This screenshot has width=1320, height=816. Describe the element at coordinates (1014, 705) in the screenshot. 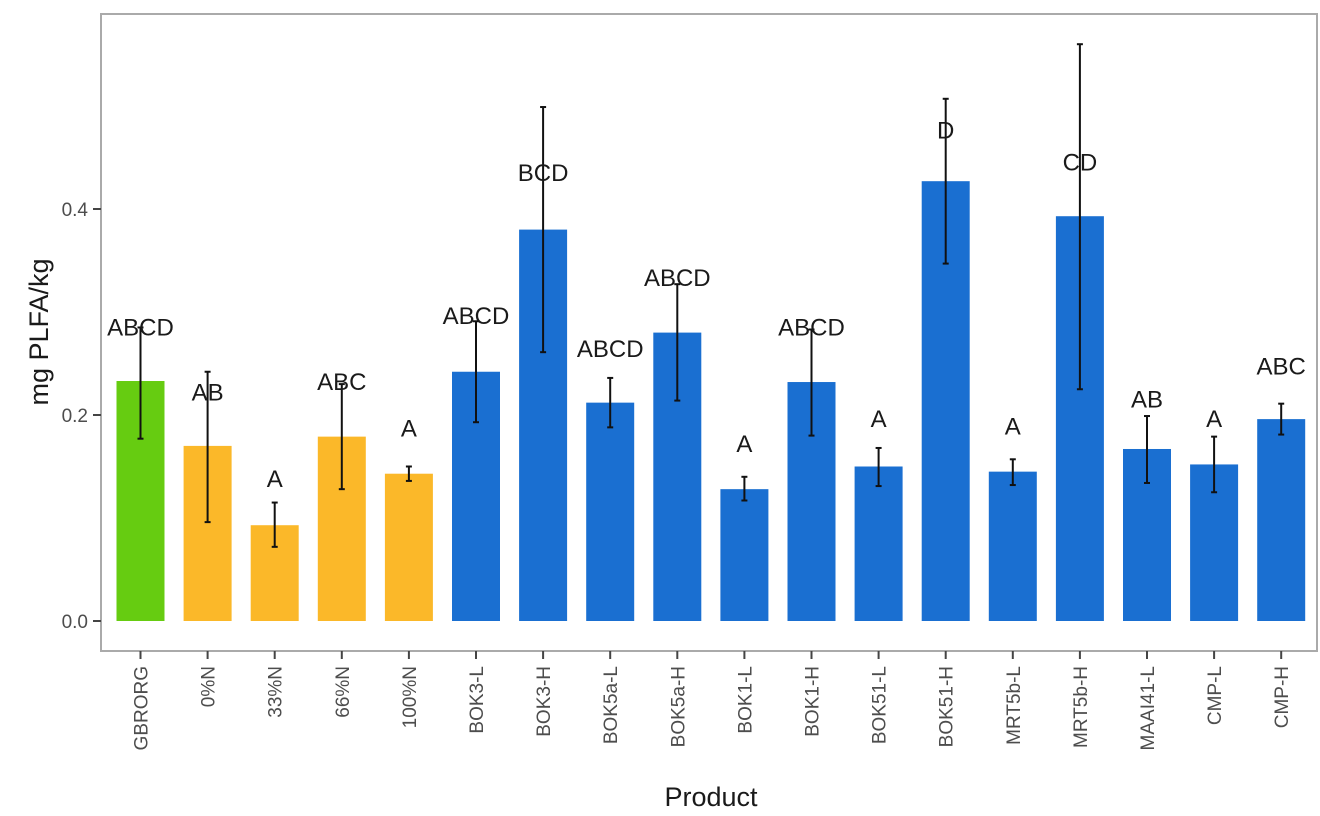

I see `x-tick-label: MRT5b-L` at that location.